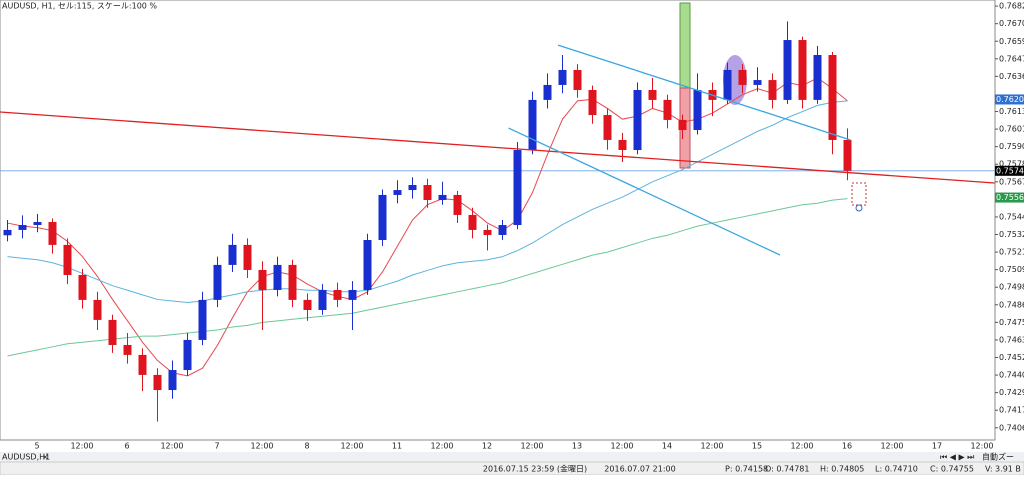 The image size is (1024, 479). What do you see at coordinates (1011, 76) in the screenshot?
I see `y-tick-label: 0.76360` at bounding box center [1011, 76].